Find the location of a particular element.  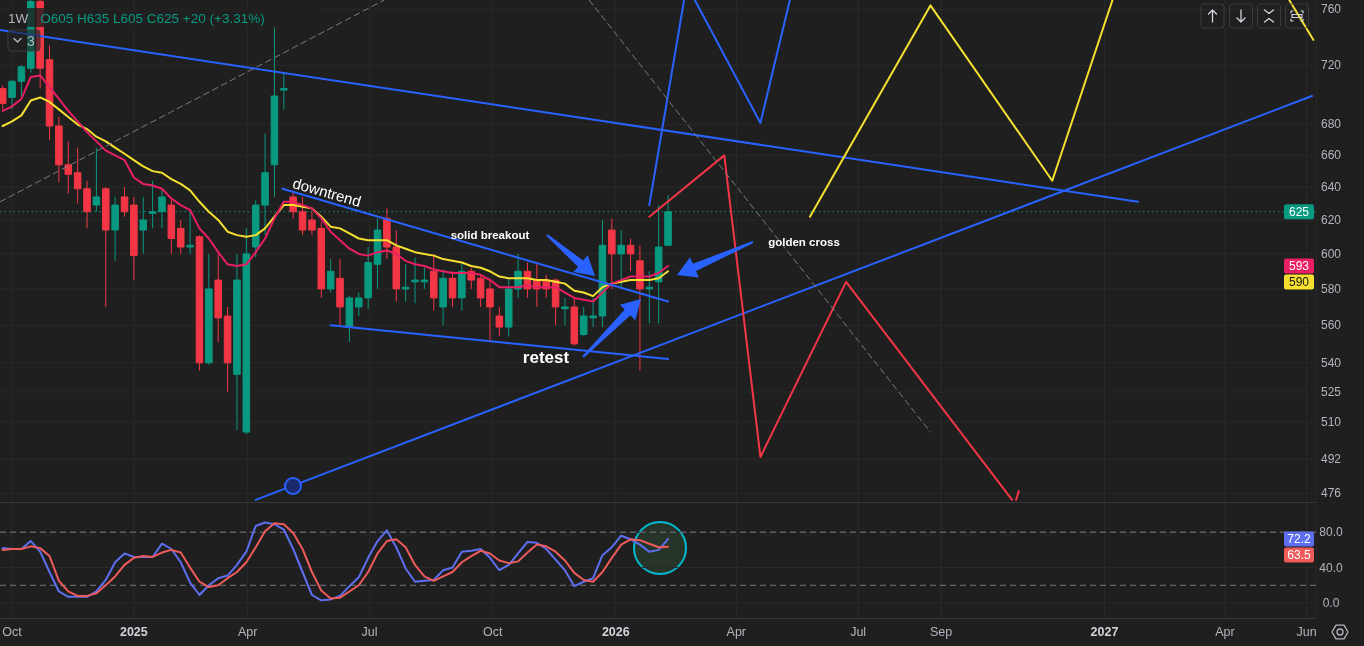

annotation: golden cross is located at coordinates (804, 242).